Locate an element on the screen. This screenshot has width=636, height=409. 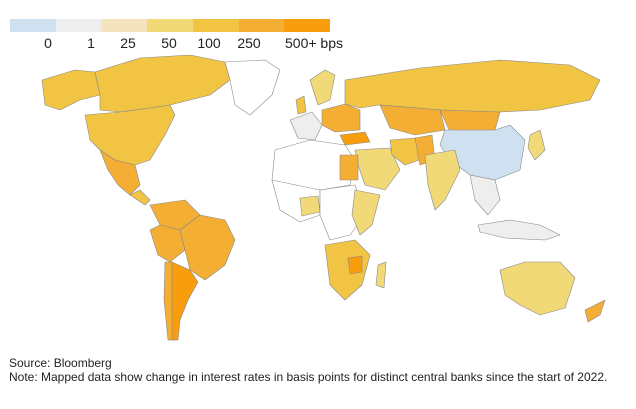
color-legend: 0 1 25 50 100 250 500+ bps is located at coordinates (176, 39).